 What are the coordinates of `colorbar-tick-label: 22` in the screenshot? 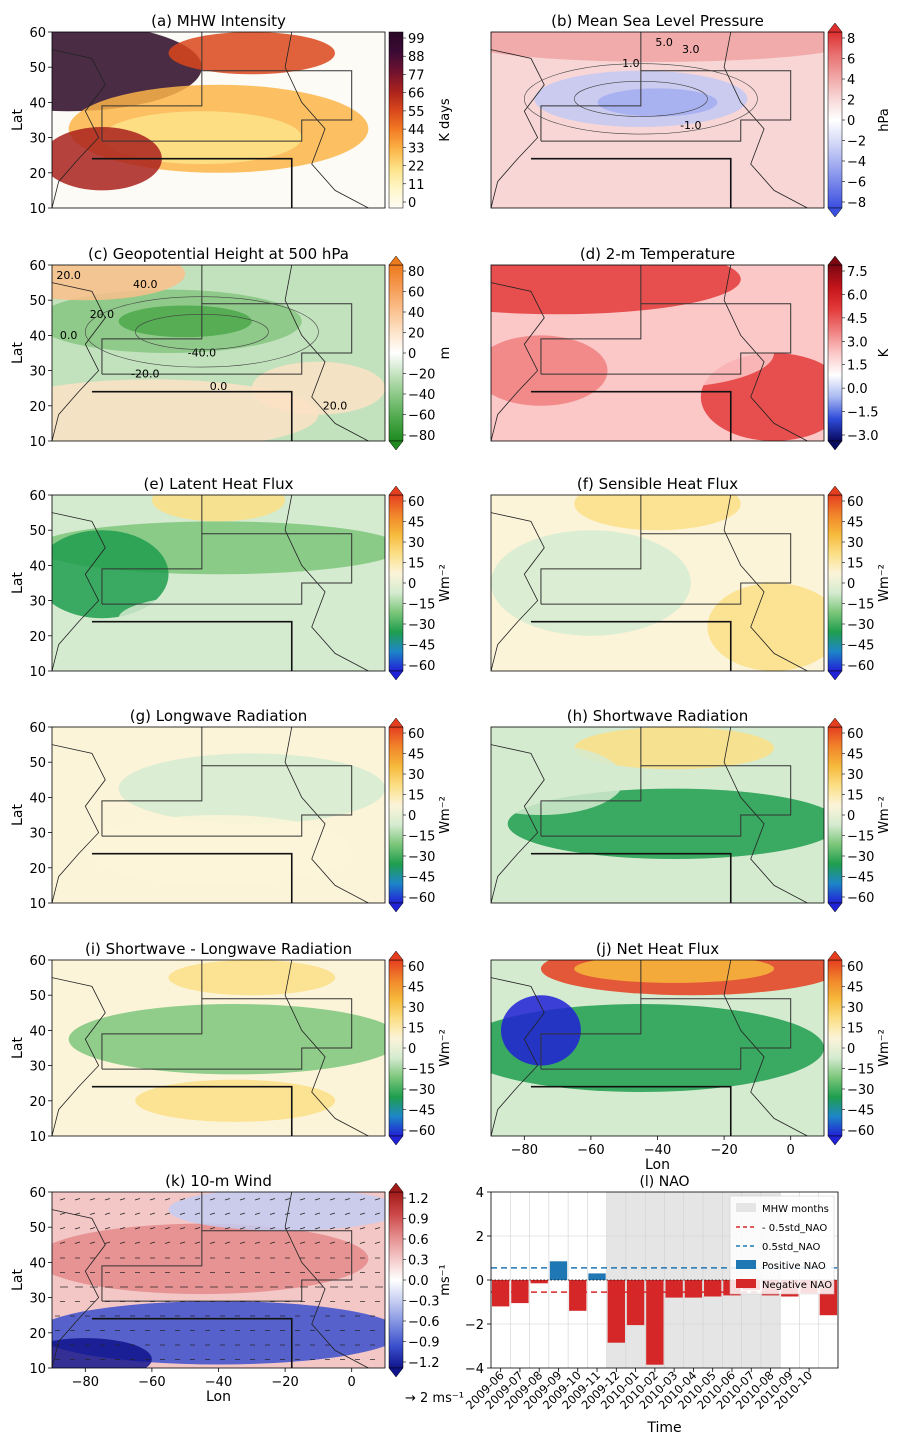 It's located at (416, 167).